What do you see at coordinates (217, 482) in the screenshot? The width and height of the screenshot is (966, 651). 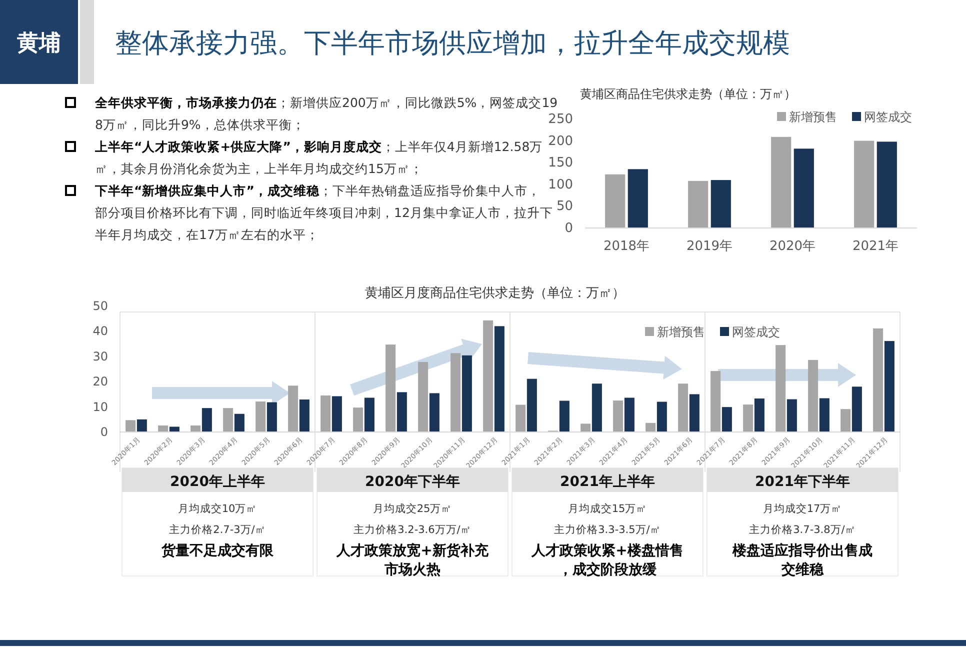 I see `text: 2020年上半年` at bounding box center [217, 482].